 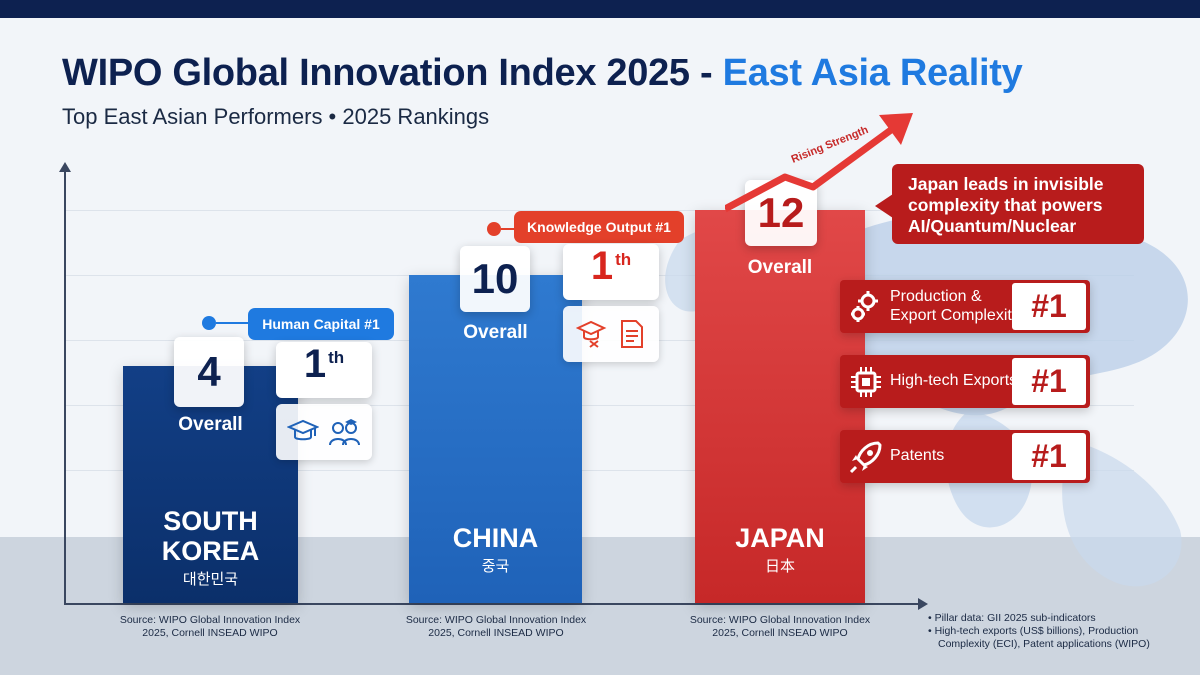 What do you see at coordinates (591, 334) in the screenshot?
I see `graduation-scroll-icon` at bounding box center [591, 334].